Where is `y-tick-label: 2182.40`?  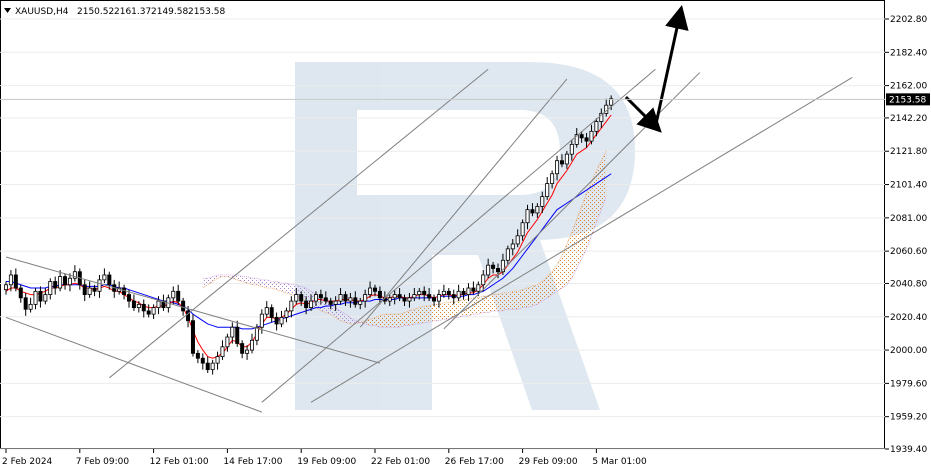
y-tick-label: 2182.40 is located at coordinates (908, 53).